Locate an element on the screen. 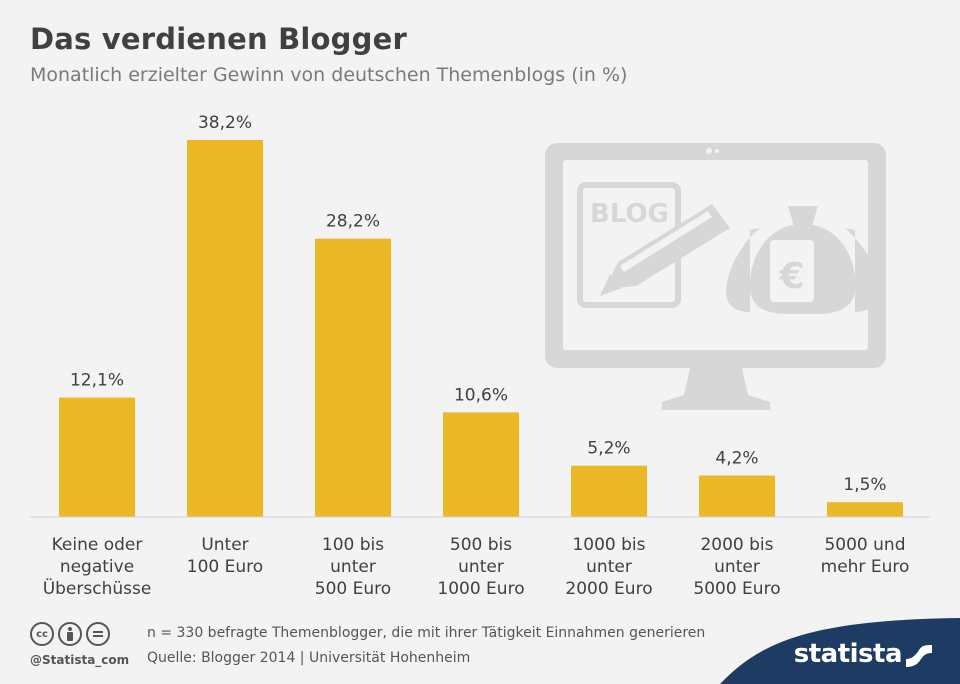  blog-text: BLOG is located at coordinates (629, 214).